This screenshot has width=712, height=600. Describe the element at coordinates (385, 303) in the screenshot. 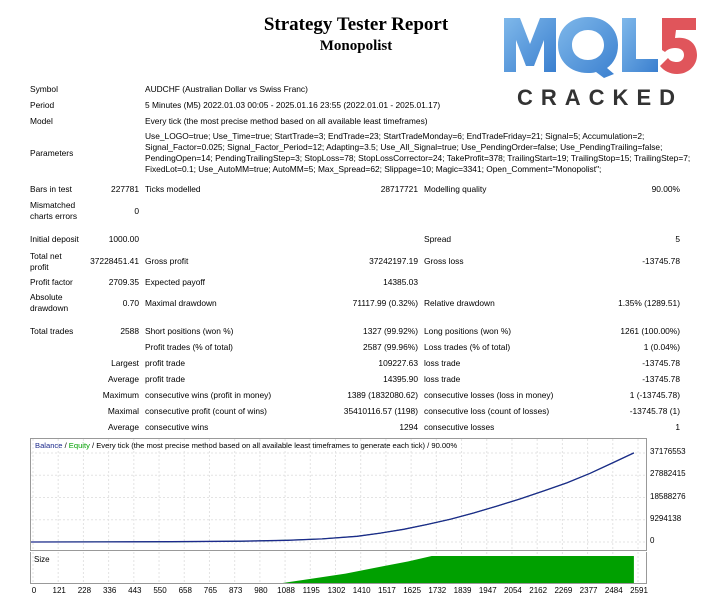

I see `maxdd-value: 71117.99 (0.32%)` at that location.